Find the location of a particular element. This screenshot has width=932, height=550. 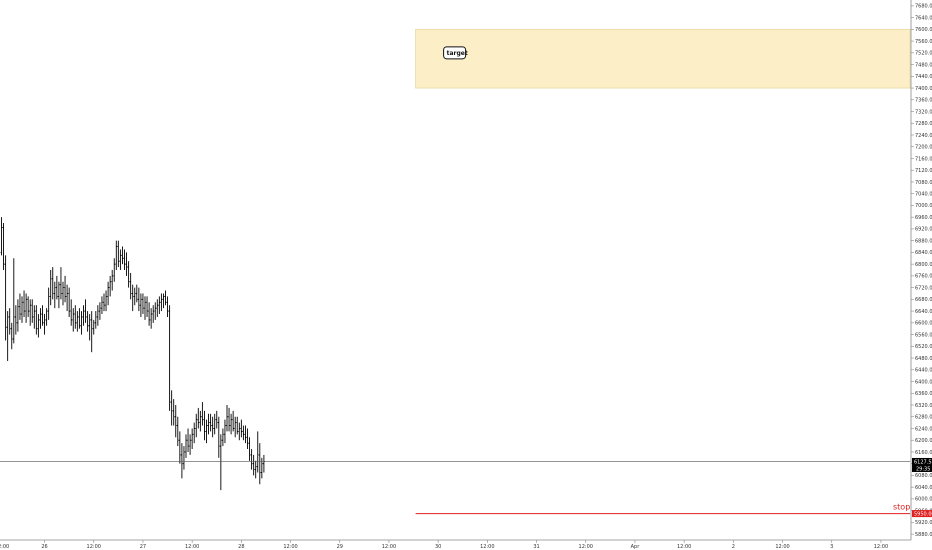

target-zone is located at coordinates (663, 58).